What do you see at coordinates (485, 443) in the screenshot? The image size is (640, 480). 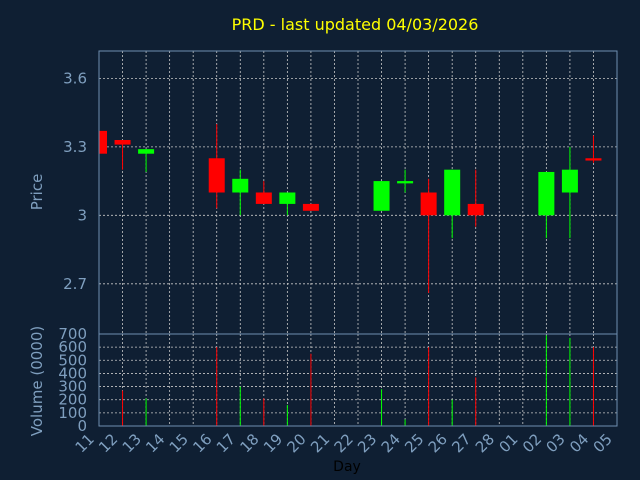 I see `x-tick-label: 28` at bounding box center [485, 443].